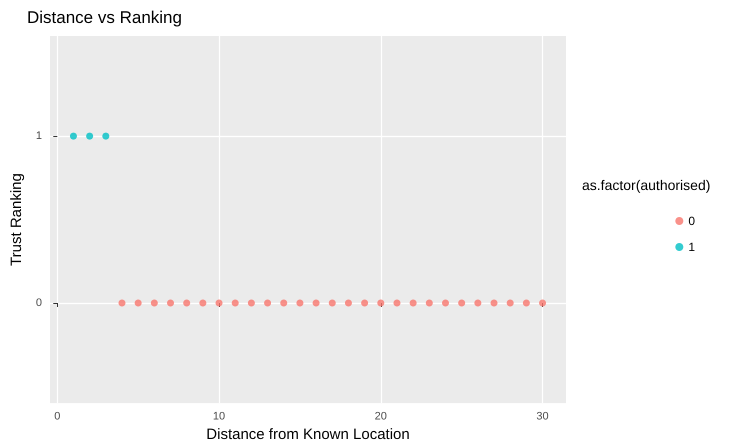  What do you see at coordinates (57, 416) in the screenshot?
I see `x-tick-label: 0` at bounding box center [57, 416].